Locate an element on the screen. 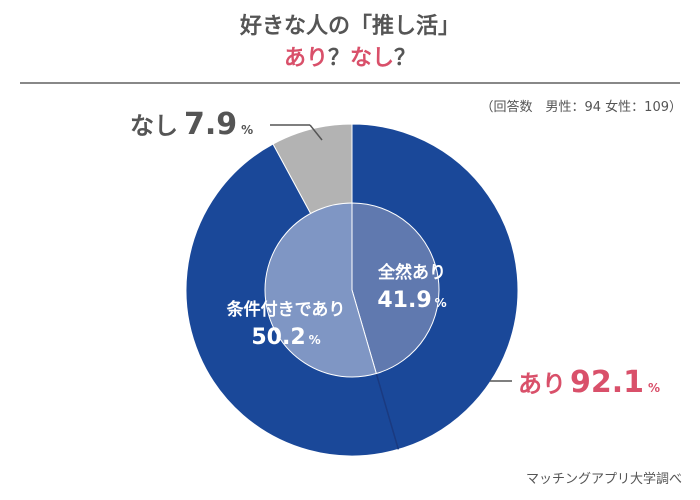 The image size is (700, 500). ari-label: あり 92.1% is located at coordinates (589, 382).